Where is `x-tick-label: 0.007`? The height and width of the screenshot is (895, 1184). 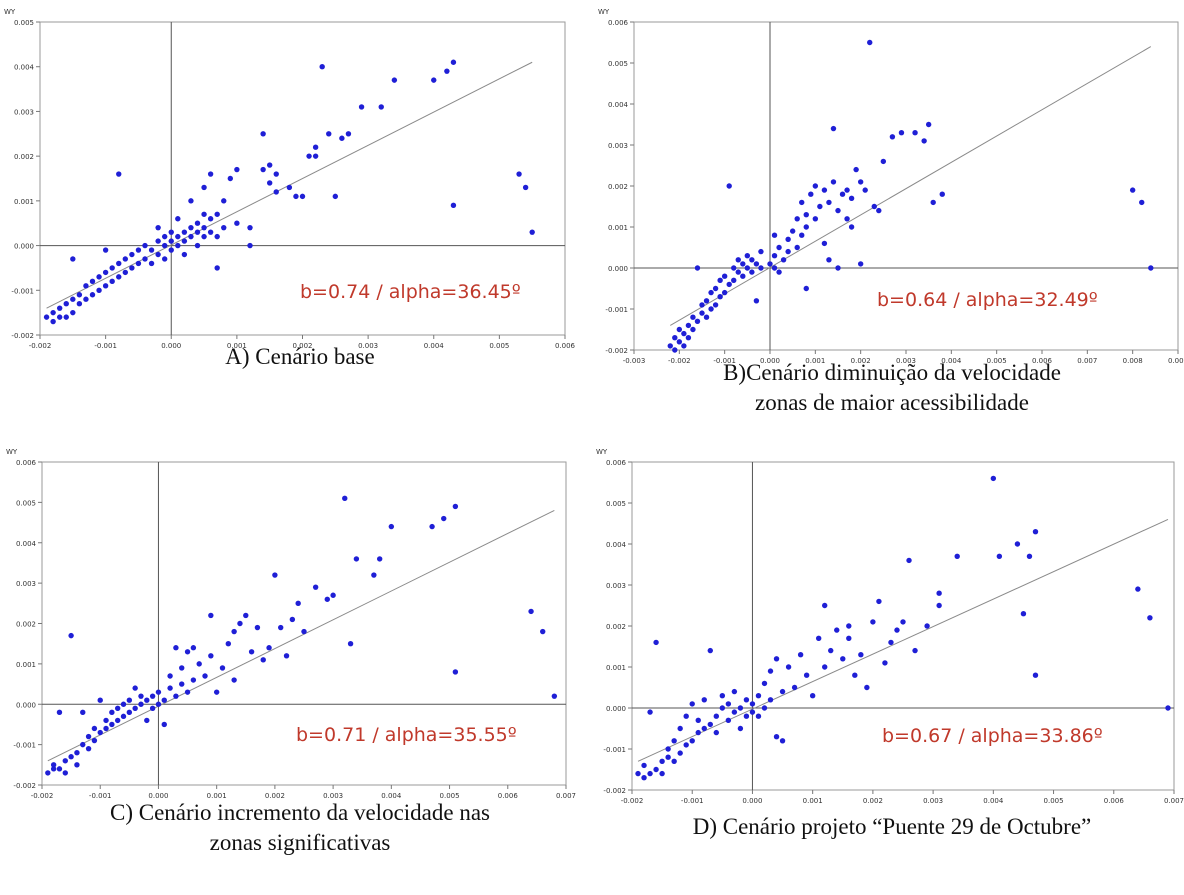 x-tick-label: 0.007 is located at coordinates (1174, 801).